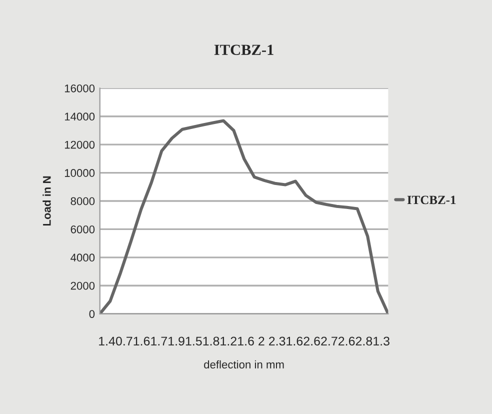  What do you see at coordinates (79, 173) in the screenshot?
I see `y-tick-label: 10000` at bounding box center [79, 173].